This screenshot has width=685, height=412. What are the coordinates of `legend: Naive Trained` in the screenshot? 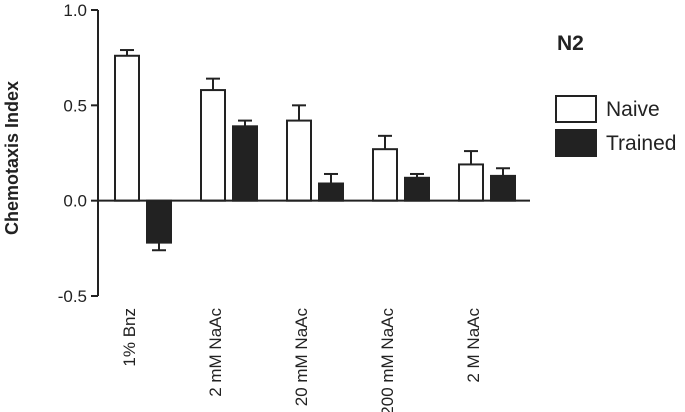 It's located at (615, 126).